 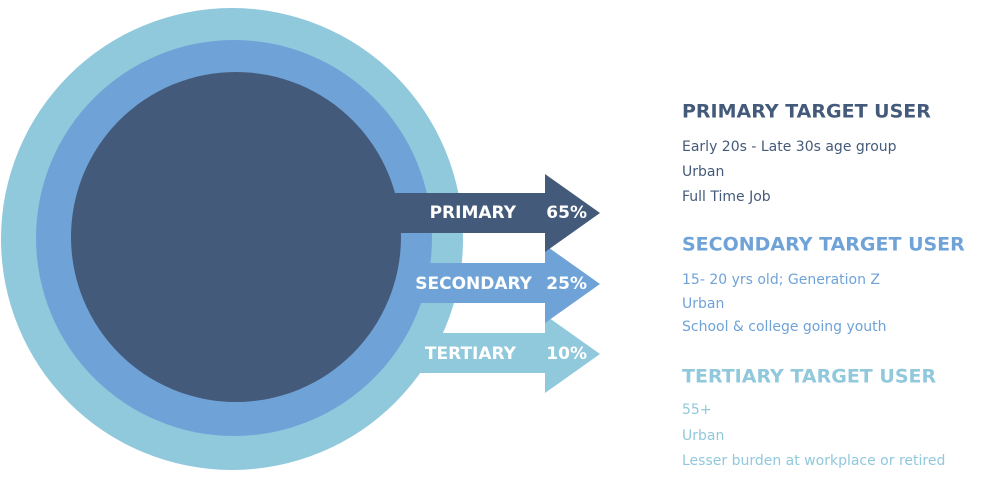 What do you see at coordinates (813, 461) in the screenshot?
I see `section-line: Lesser burden at workplace or retired` at bounding box center [813, 461].